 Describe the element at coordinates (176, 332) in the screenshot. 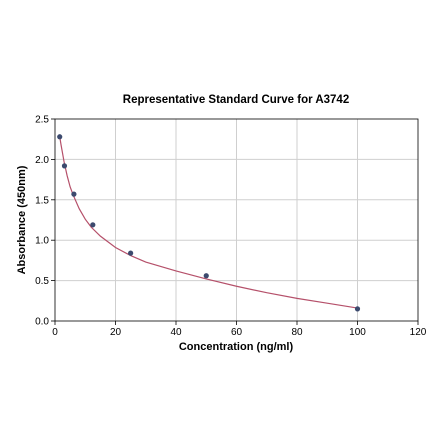

I see `x-tick-label: 40` at that location.